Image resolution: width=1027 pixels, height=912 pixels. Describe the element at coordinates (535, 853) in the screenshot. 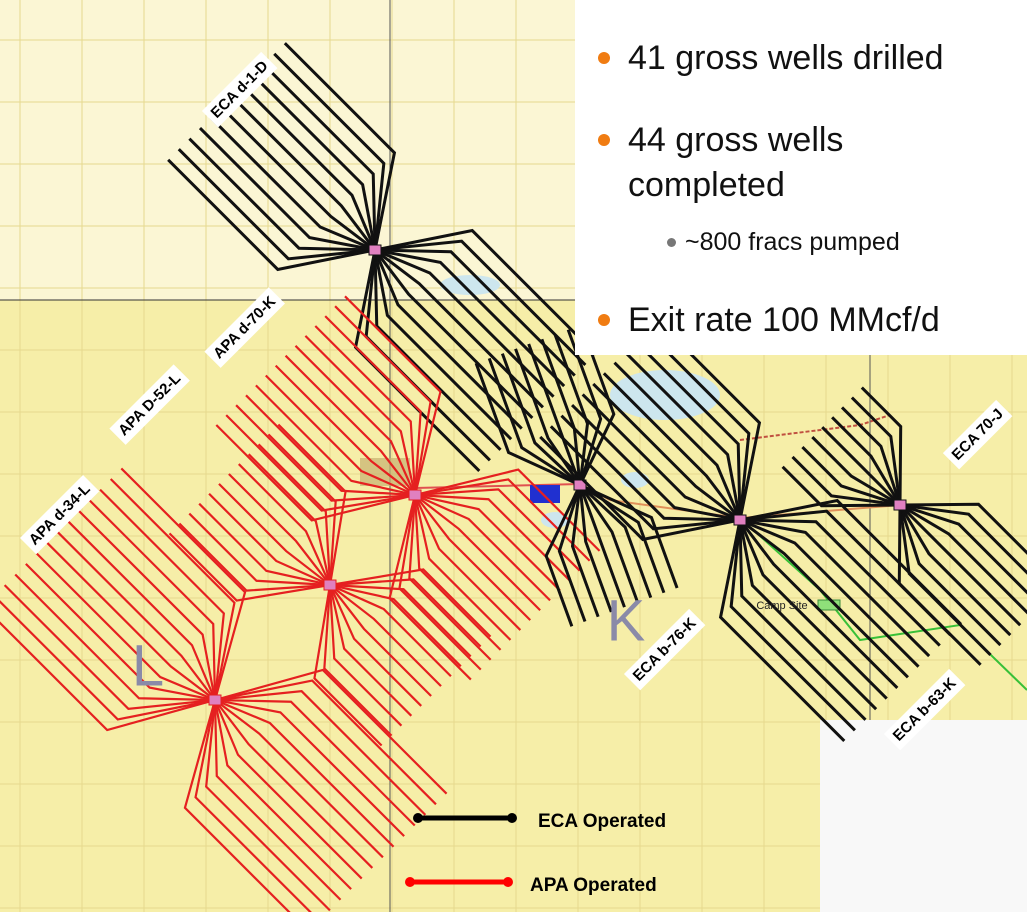

I see `legend: ECA Operated APA Operated` at that location.